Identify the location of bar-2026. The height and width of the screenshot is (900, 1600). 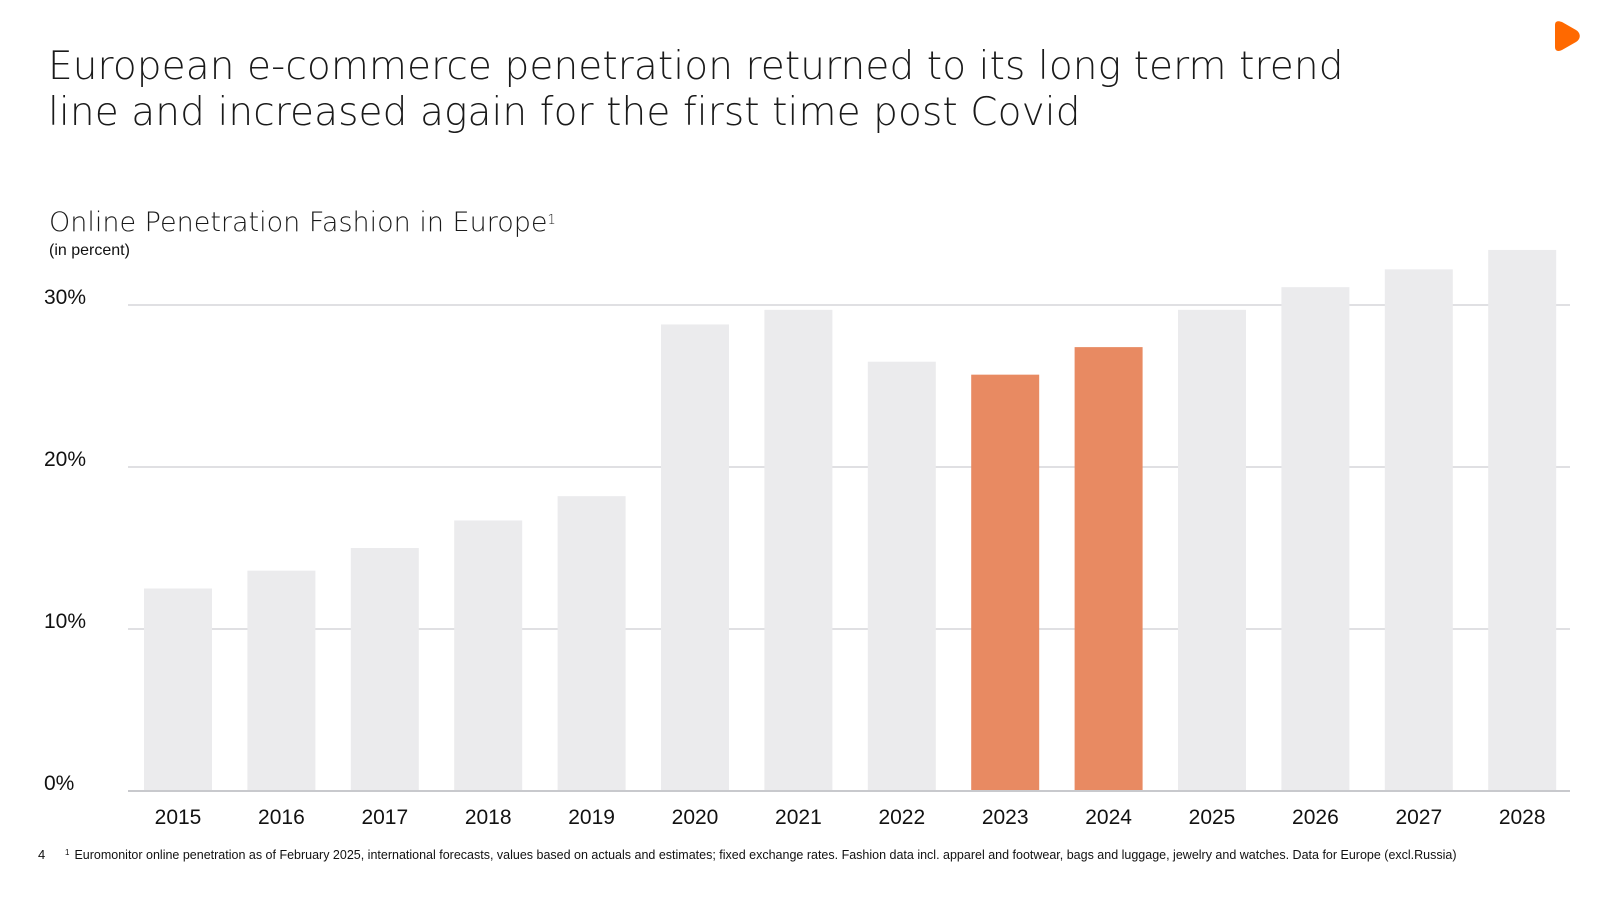
(1315, 538).